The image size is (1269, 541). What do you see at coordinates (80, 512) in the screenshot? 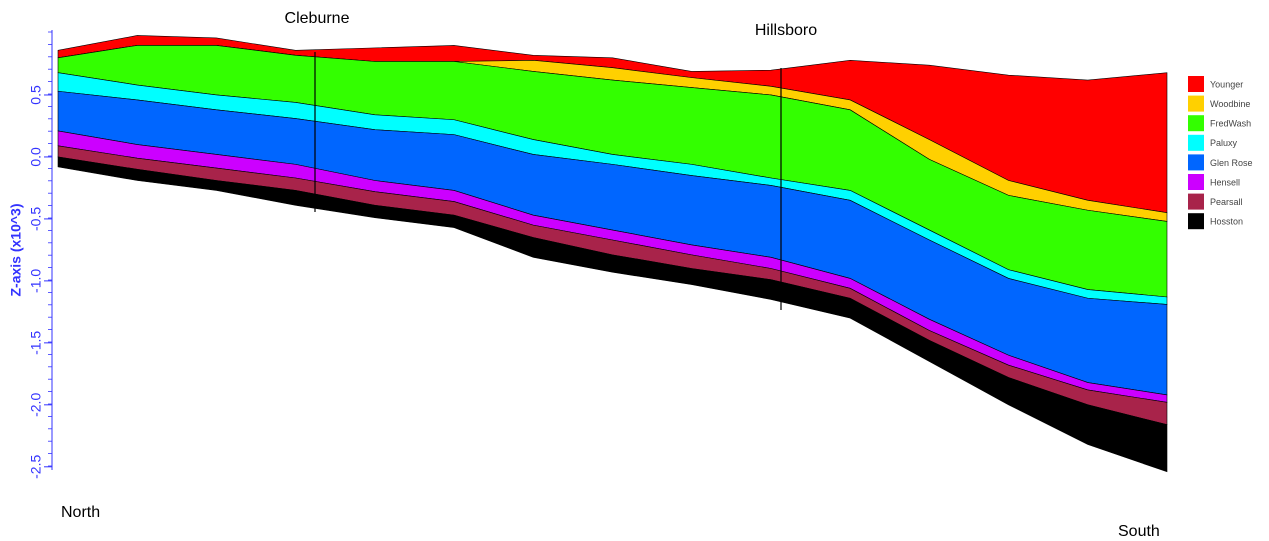
I see `direction-label: North` at bounding box center [80, 512].